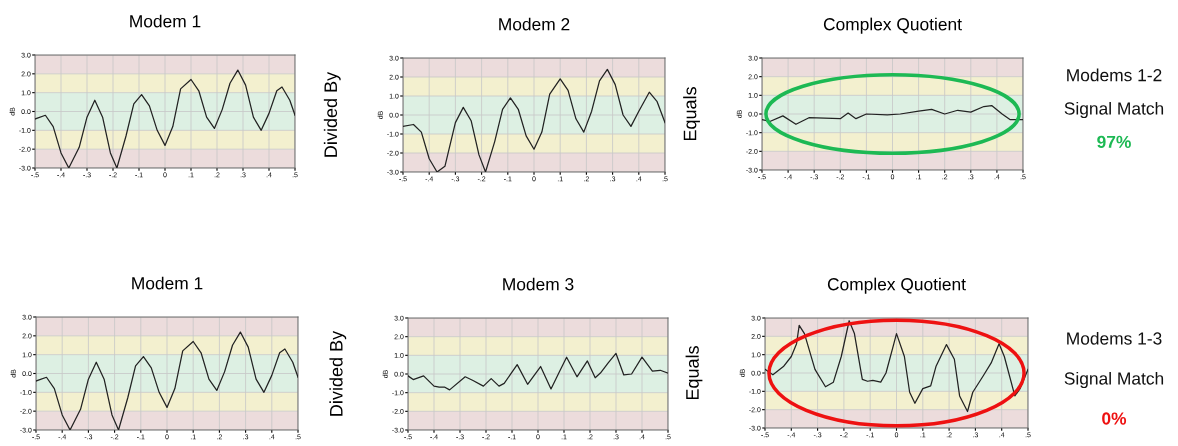  What do you see at coordinates (1114, 75) in the screenshot?
I see `text: Modems 1-2` at bounding box center [1114, 75].